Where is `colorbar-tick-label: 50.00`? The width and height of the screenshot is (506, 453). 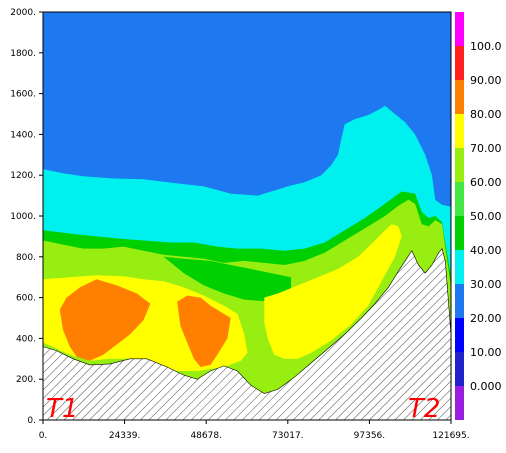
colorbar-tick-label: 50.00 is located at coordinates (486, 216).